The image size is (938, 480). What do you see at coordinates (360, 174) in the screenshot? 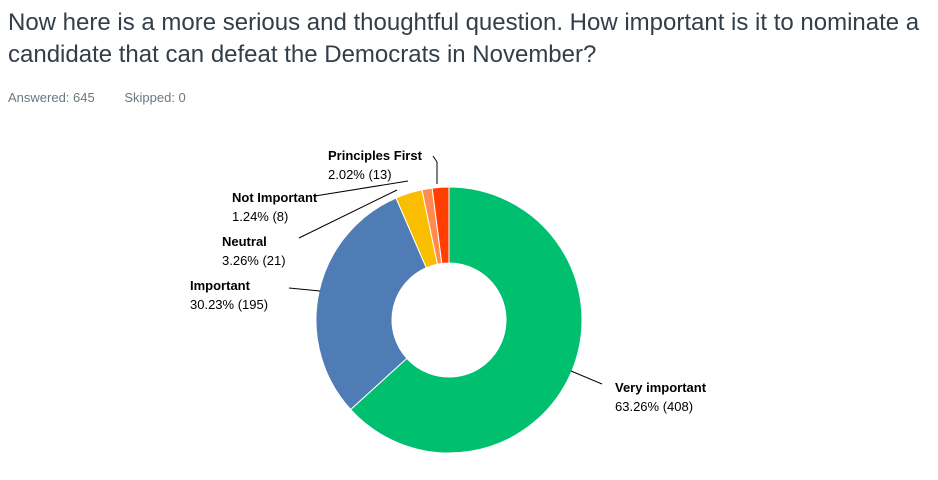
I see `slice-label-value: 2.02% (13)` at bounding box center [360, 174].